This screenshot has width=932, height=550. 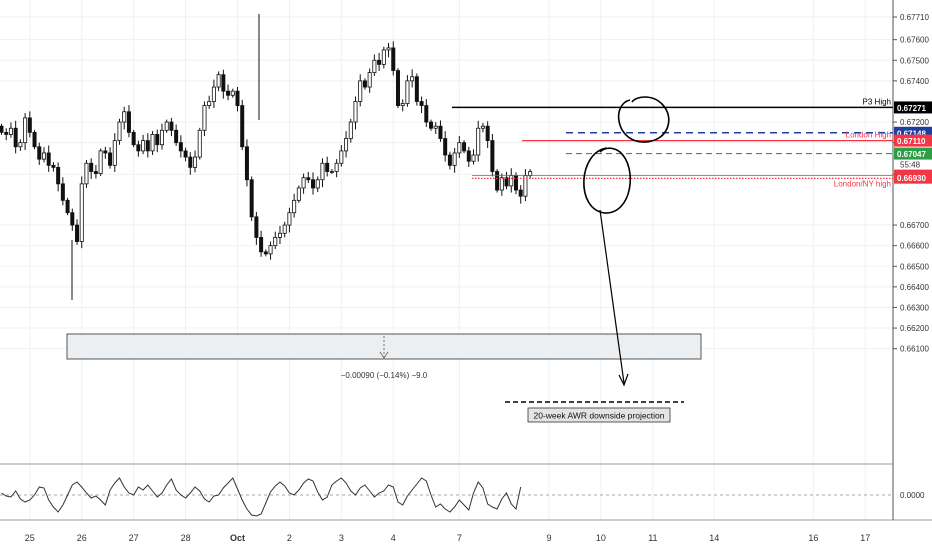 I want to click on price-tick-label: 0.66700, so click(x=914, y=225).